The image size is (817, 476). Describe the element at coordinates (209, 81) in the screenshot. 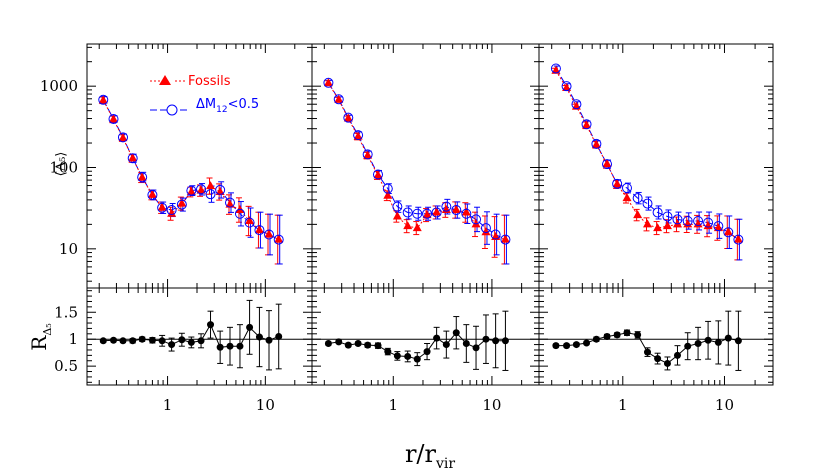

I see `legend-fossils-label: Fossils` at that location.